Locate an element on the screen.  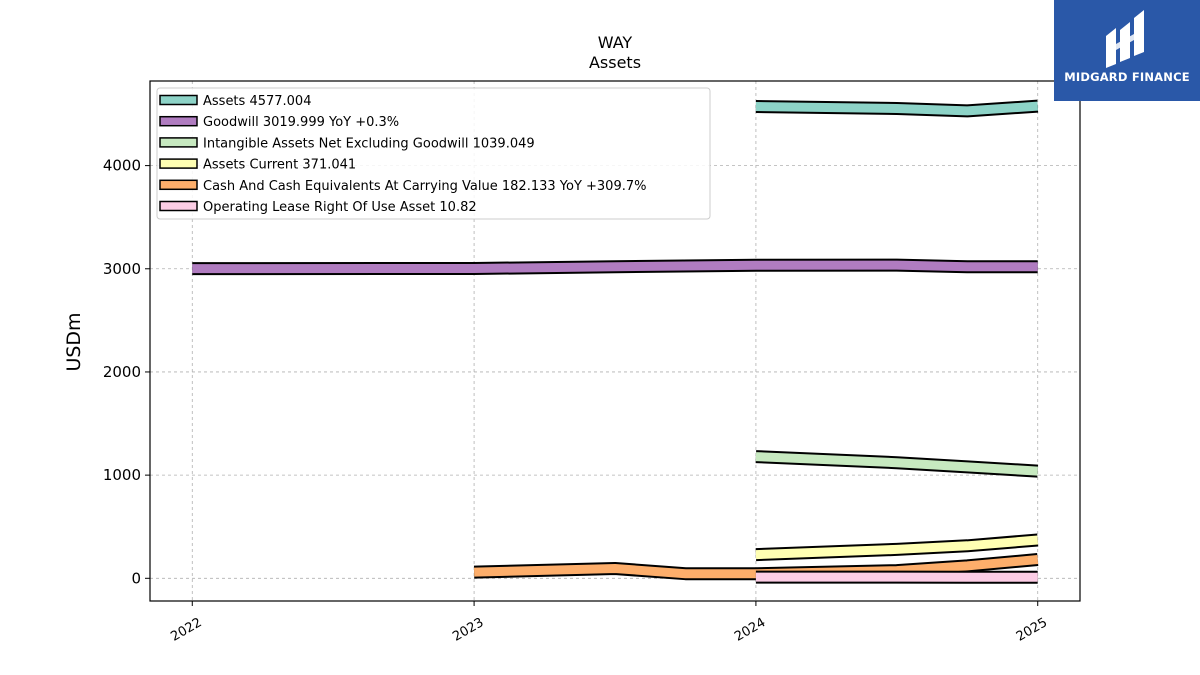
legend-label: Assets Current 371.041 is located at coordinates (279, 165).